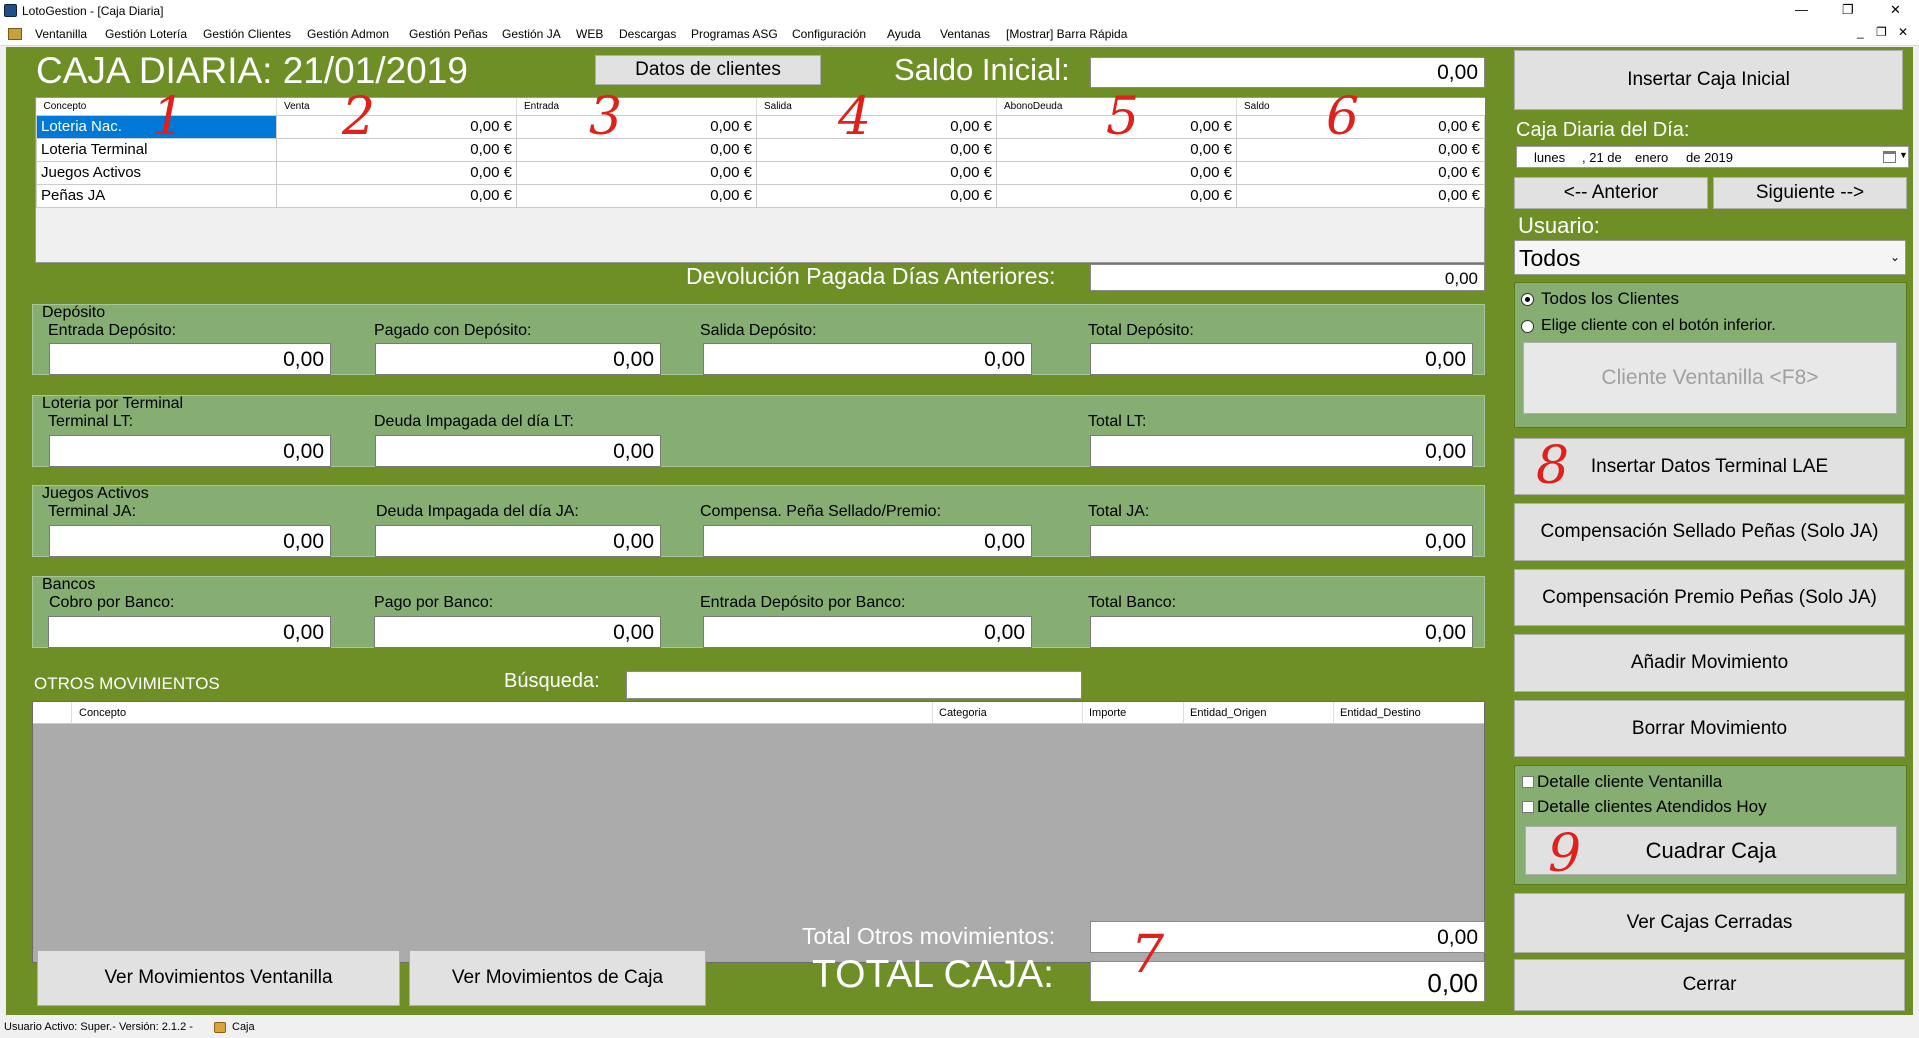 The height and width of the screenshot is (1038, 1919). Describe the element at coordinates (854, 685) in the screenshot. I see `busqueda-input` at that location.